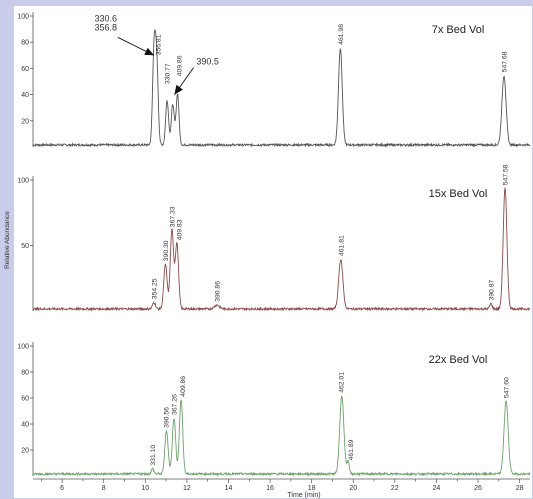  Describe the element at coordinates (351, 449) in the screenshot. I see `peak-label: 461.89` at that location.